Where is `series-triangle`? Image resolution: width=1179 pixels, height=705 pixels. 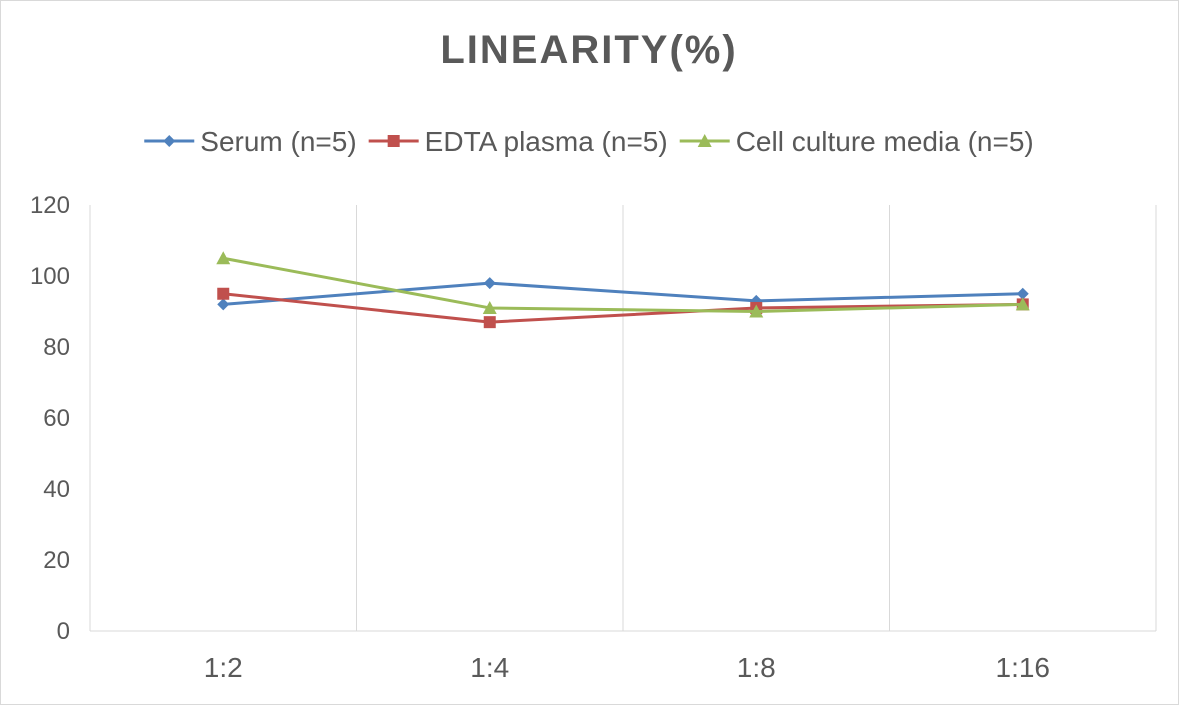
series-triangle is located at coordinates (623, 284).